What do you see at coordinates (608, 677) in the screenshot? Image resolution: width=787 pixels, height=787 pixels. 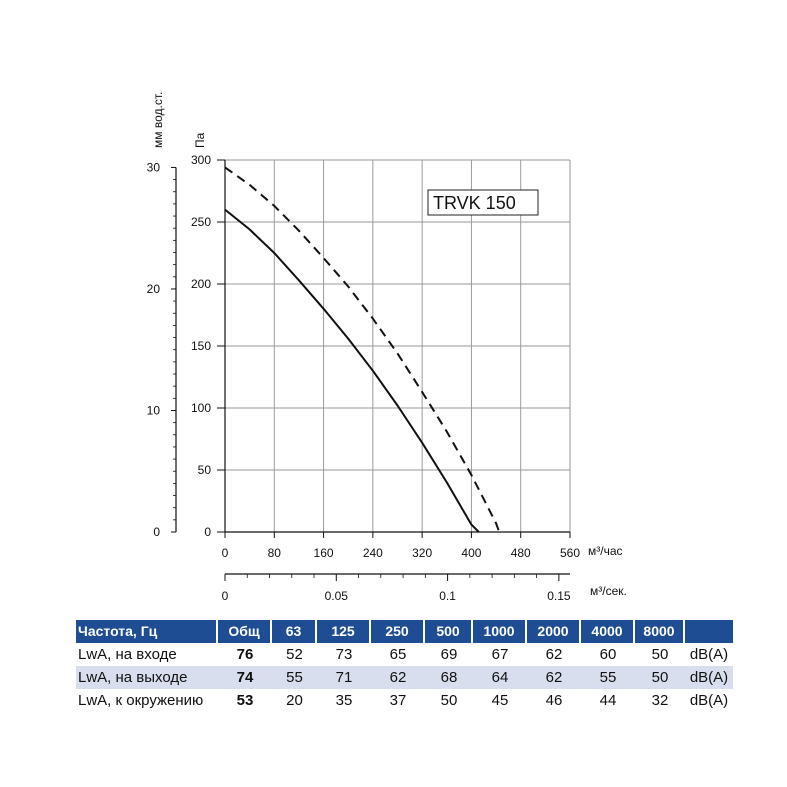 I see `cell-4000: 55` at bounding box center [608, 677].